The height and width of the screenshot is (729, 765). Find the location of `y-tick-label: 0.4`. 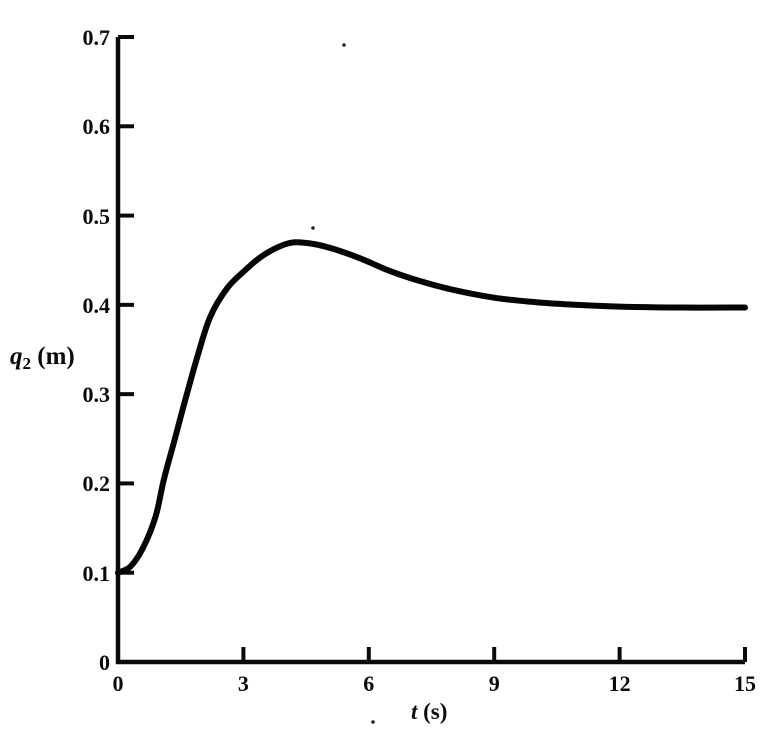

y-tick-label: 0.4 is located at coordinates (96, 305).